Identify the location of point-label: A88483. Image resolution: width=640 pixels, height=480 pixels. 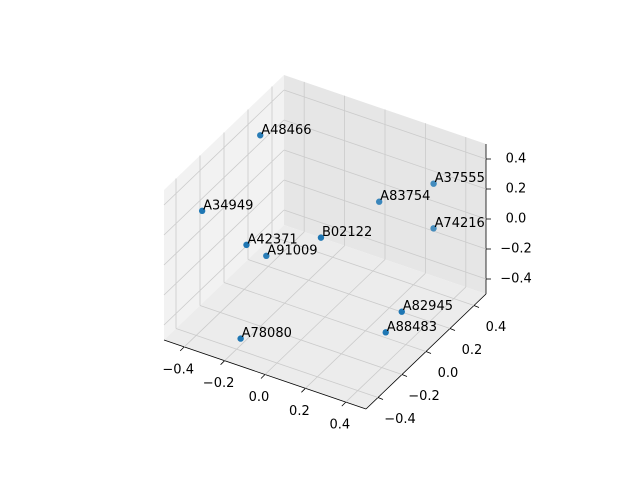
(412, 327).